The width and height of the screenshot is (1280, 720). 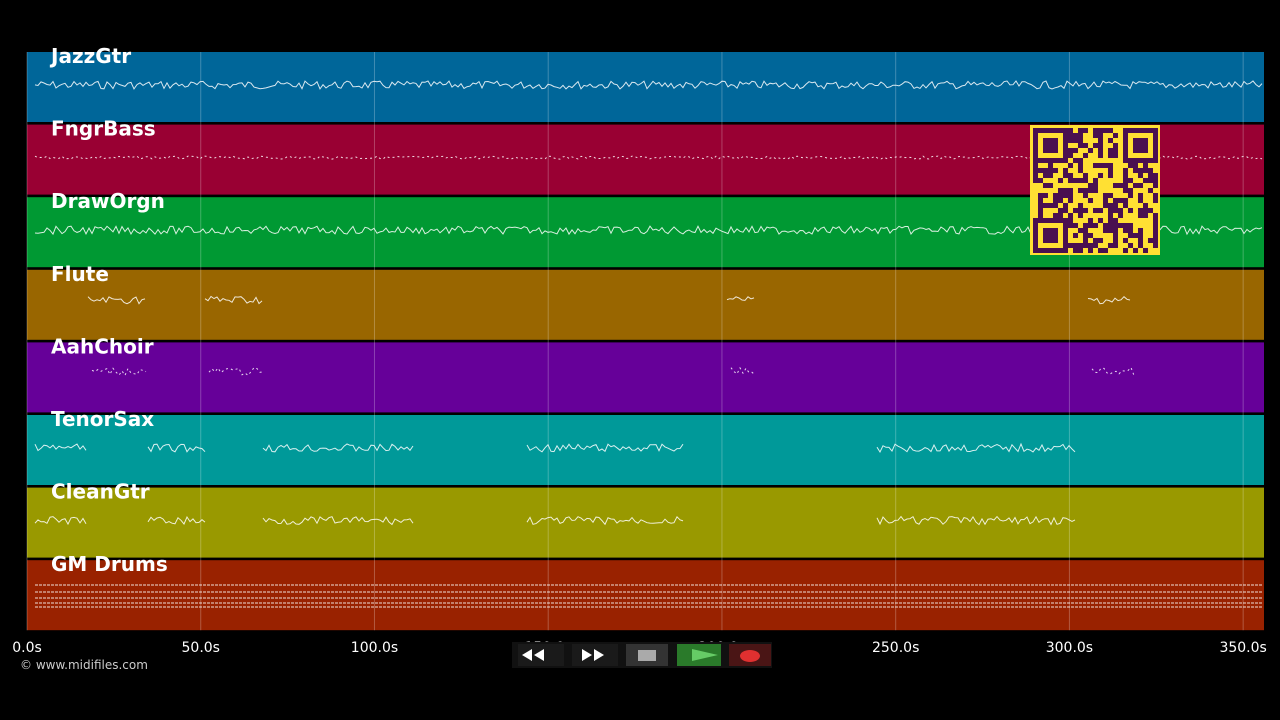 What do you see at coordinates (750, 655) in the screenshot?
I see `record-button` at bounding box center [750, 655].